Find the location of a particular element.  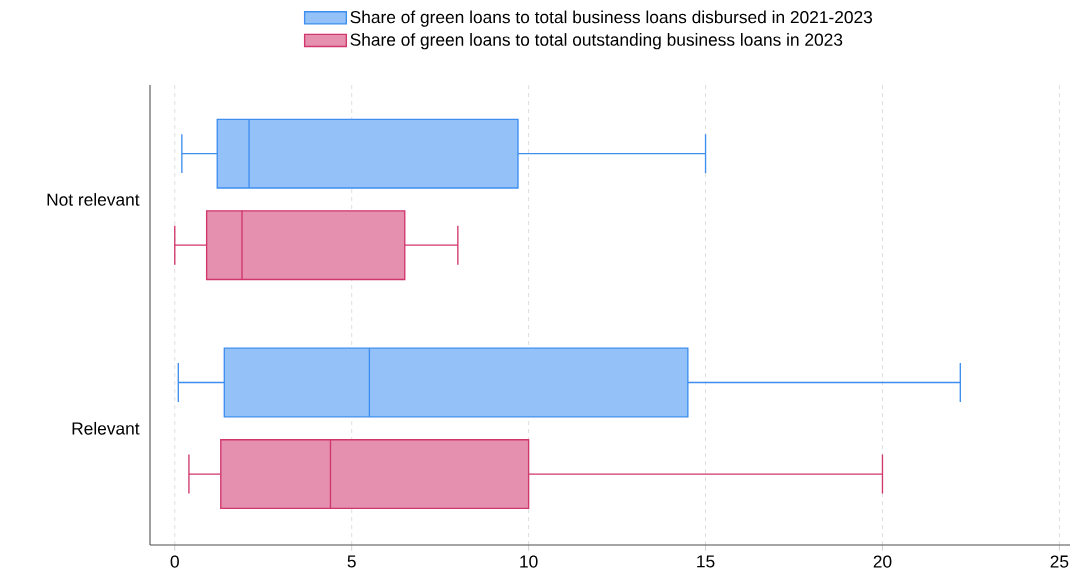

x-tick-label: 0 is located at coordinates (174, 561).